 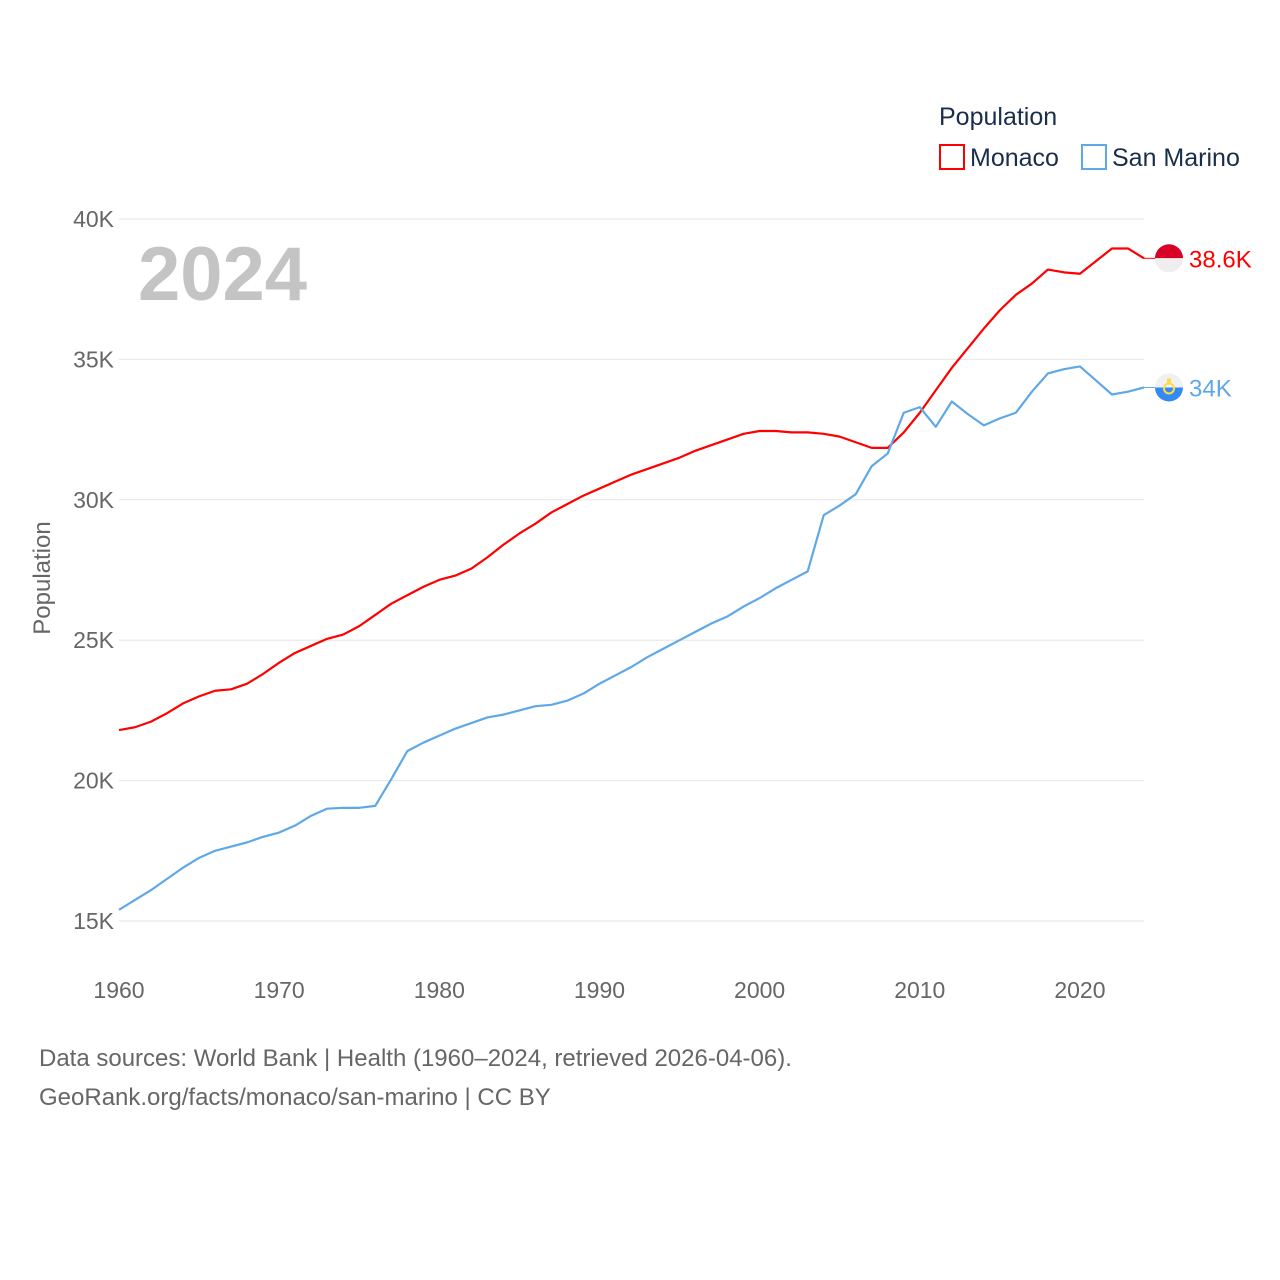 What do you see at coordinates (1169, 387) in the screenshot?
I see `san-marino-flag-icon` at bounding box center [1169, 387].